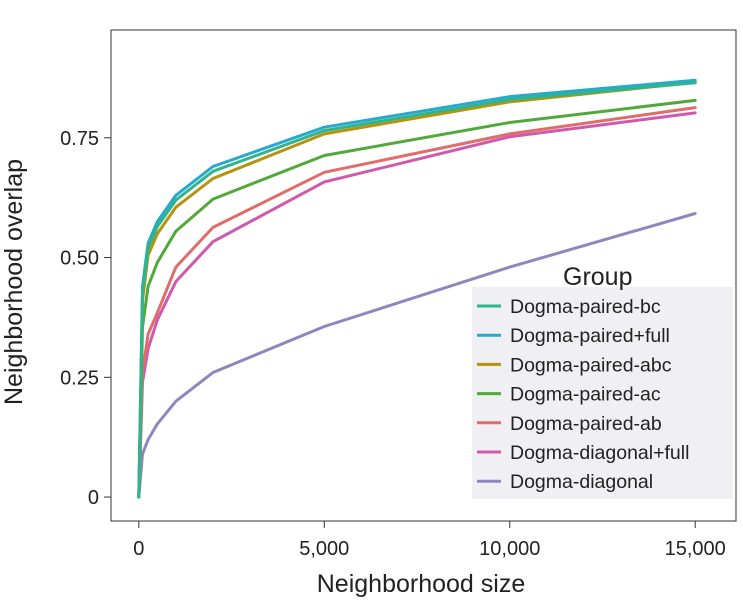 This screenshot has height=601, width=743. I want to click on legend-label: Dogma-diagonal+full, so click(599, 453).